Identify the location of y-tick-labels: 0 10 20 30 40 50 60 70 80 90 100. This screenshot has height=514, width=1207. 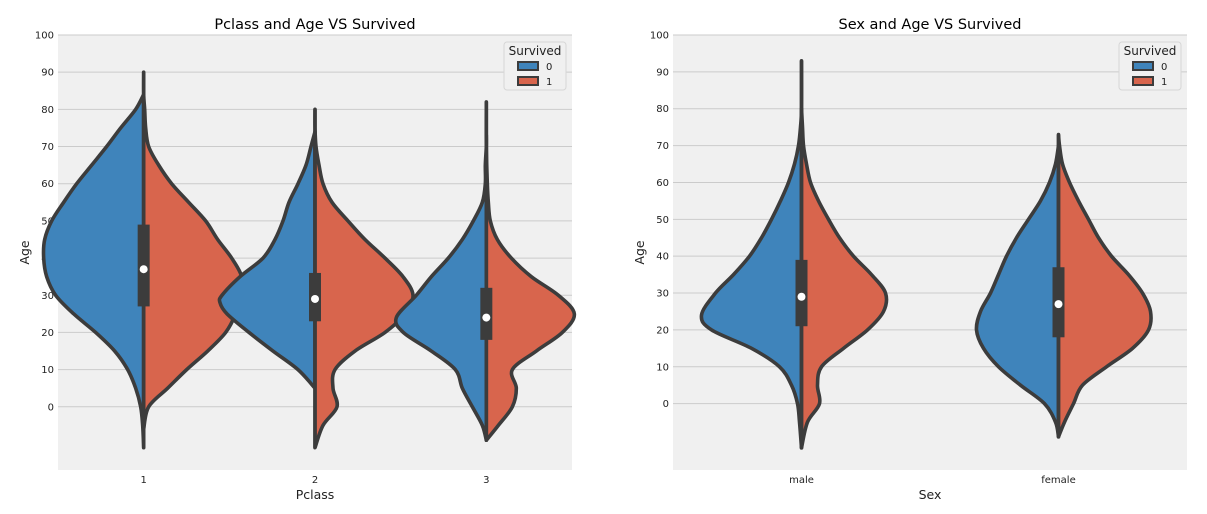
(659, 221).